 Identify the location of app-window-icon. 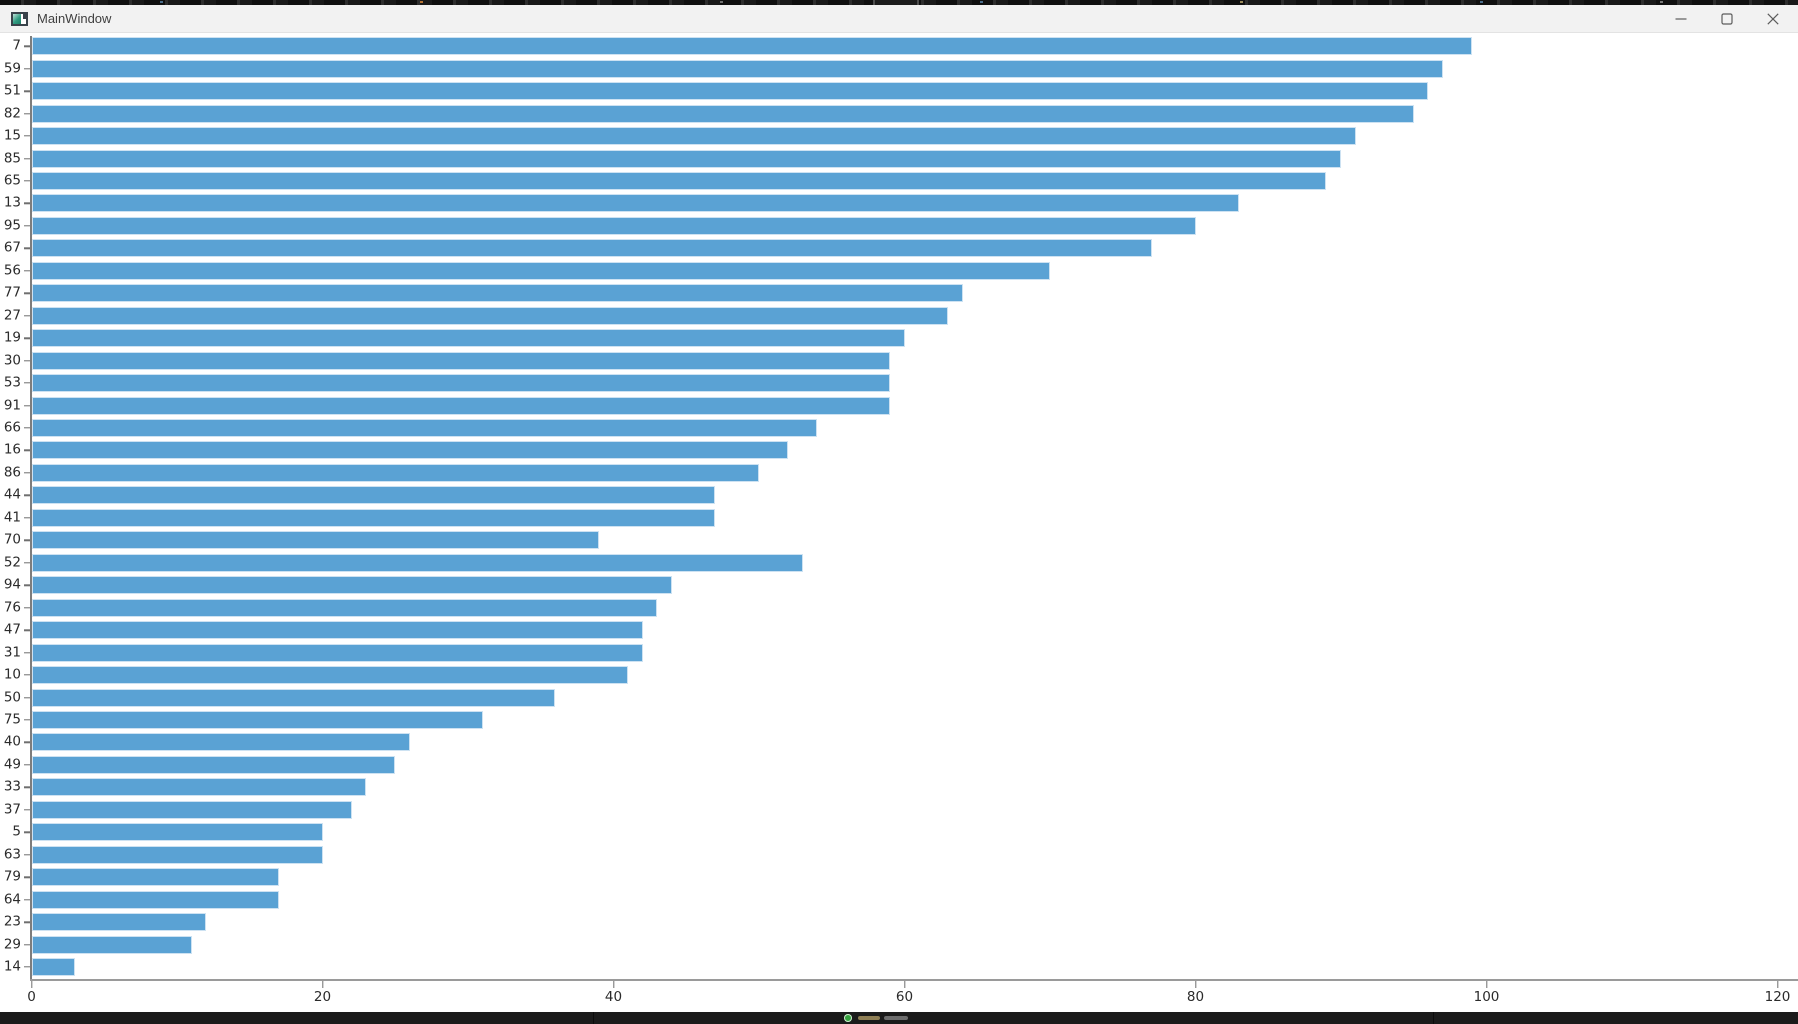
(19, 18).